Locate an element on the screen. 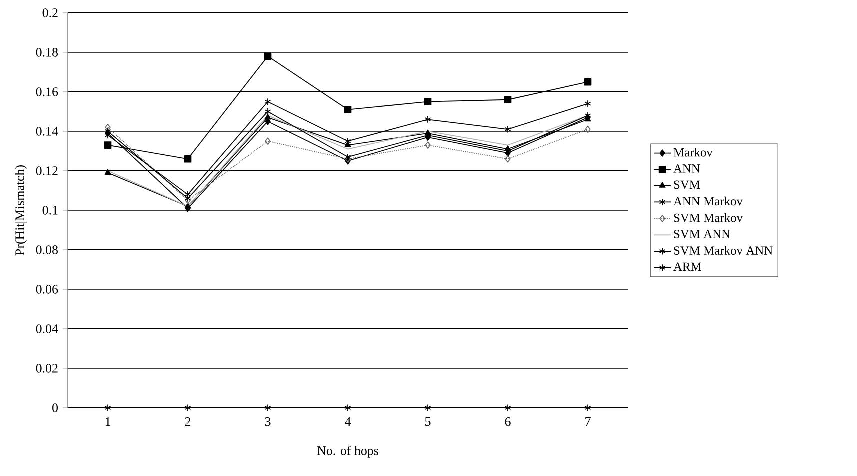  x-tick-label: 5 is located at coordinates (428, 421).